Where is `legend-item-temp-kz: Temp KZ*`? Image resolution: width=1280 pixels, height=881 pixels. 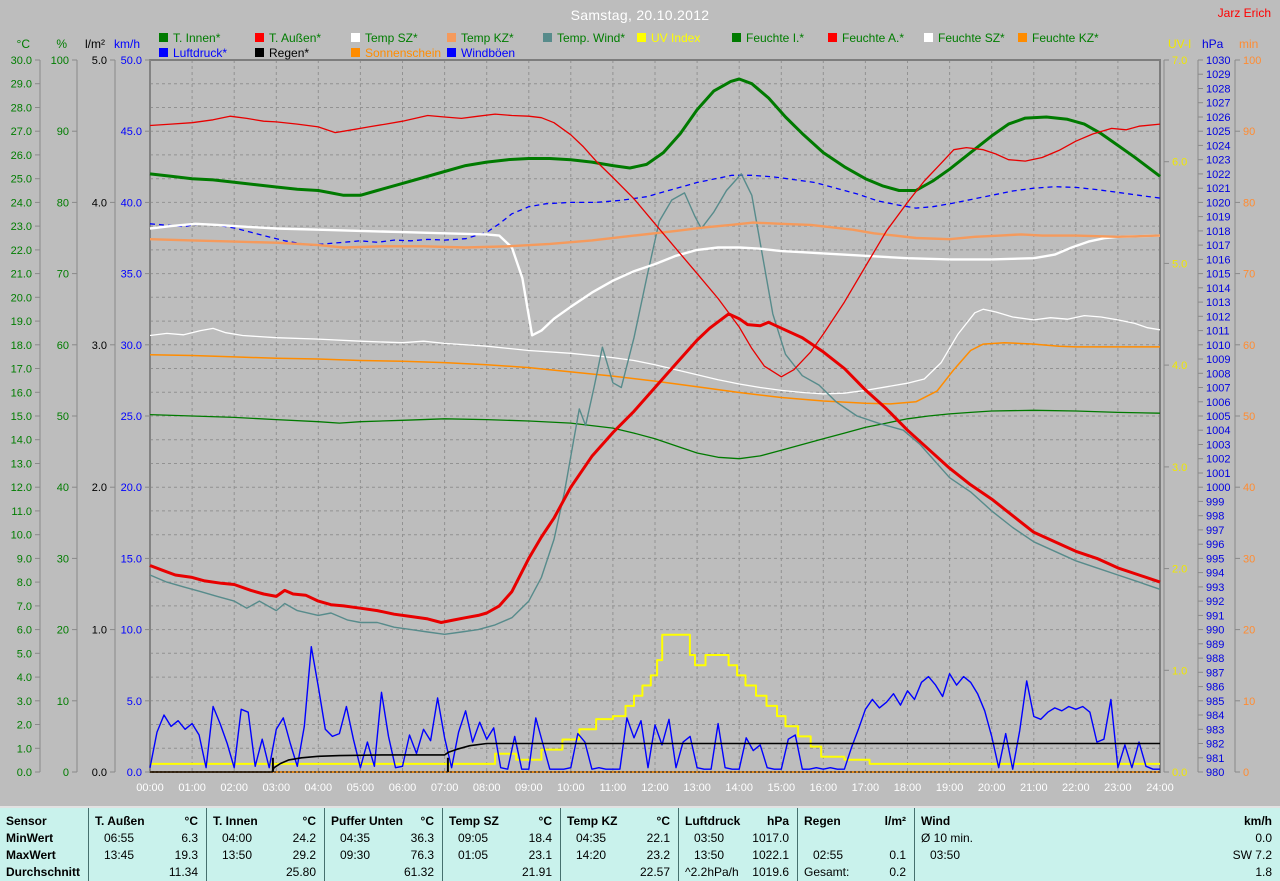 legend-item-temp-kz: Temp KZ* is located at coordinates (480, 38).